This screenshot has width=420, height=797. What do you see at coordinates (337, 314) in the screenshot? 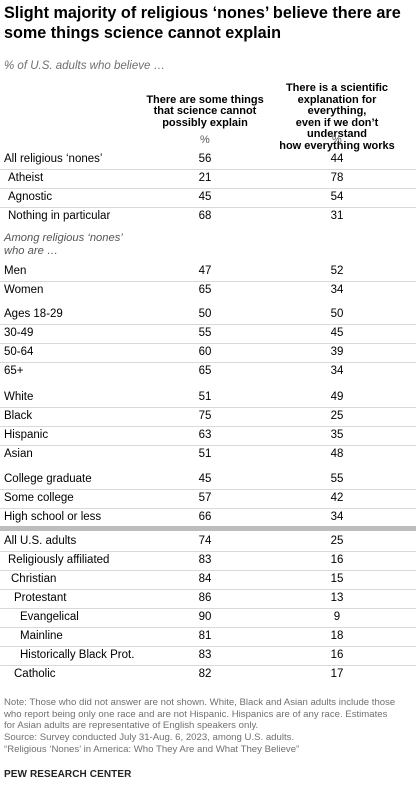
I see `value-scientific-explanation: 50` at bounding box center [337, 314].